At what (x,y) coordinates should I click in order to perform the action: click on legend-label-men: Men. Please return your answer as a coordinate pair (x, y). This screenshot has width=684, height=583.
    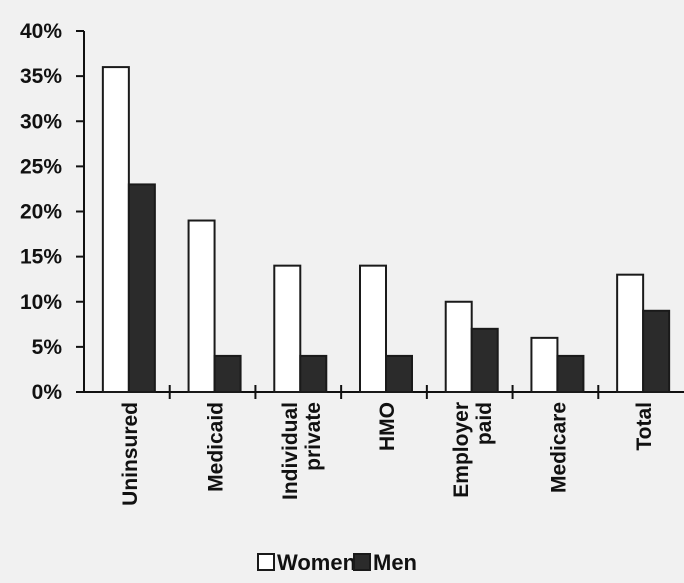
    Looking at the image, I should click on (395, 562).